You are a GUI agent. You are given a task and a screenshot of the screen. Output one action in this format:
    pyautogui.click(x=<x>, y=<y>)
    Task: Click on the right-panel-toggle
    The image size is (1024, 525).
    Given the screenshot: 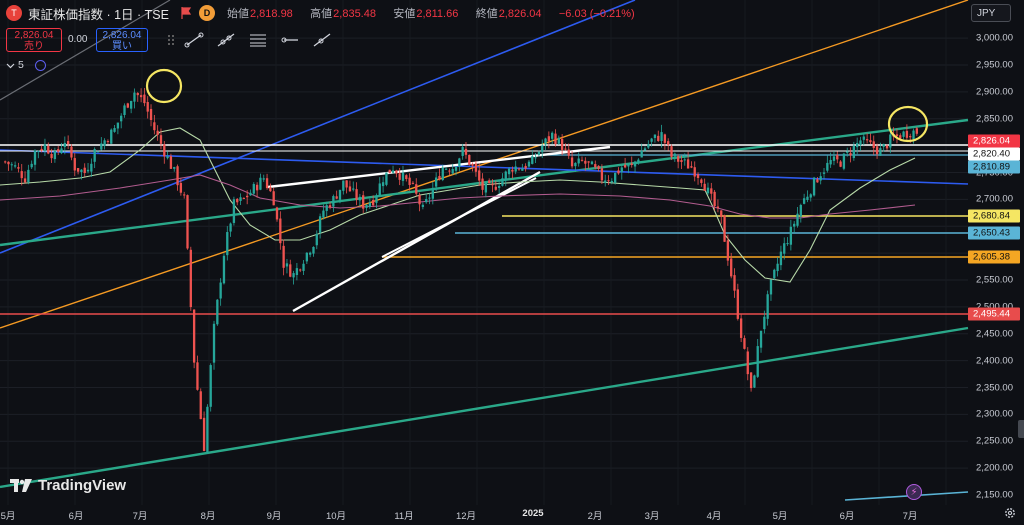 What is the action you would take?
    pyautogui.click(x=1021, y=429)
    